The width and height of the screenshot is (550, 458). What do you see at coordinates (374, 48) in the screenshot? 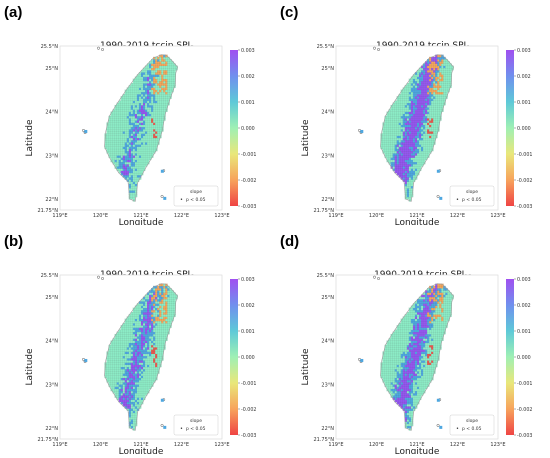
I see `island` at bounding box center [374, 48].